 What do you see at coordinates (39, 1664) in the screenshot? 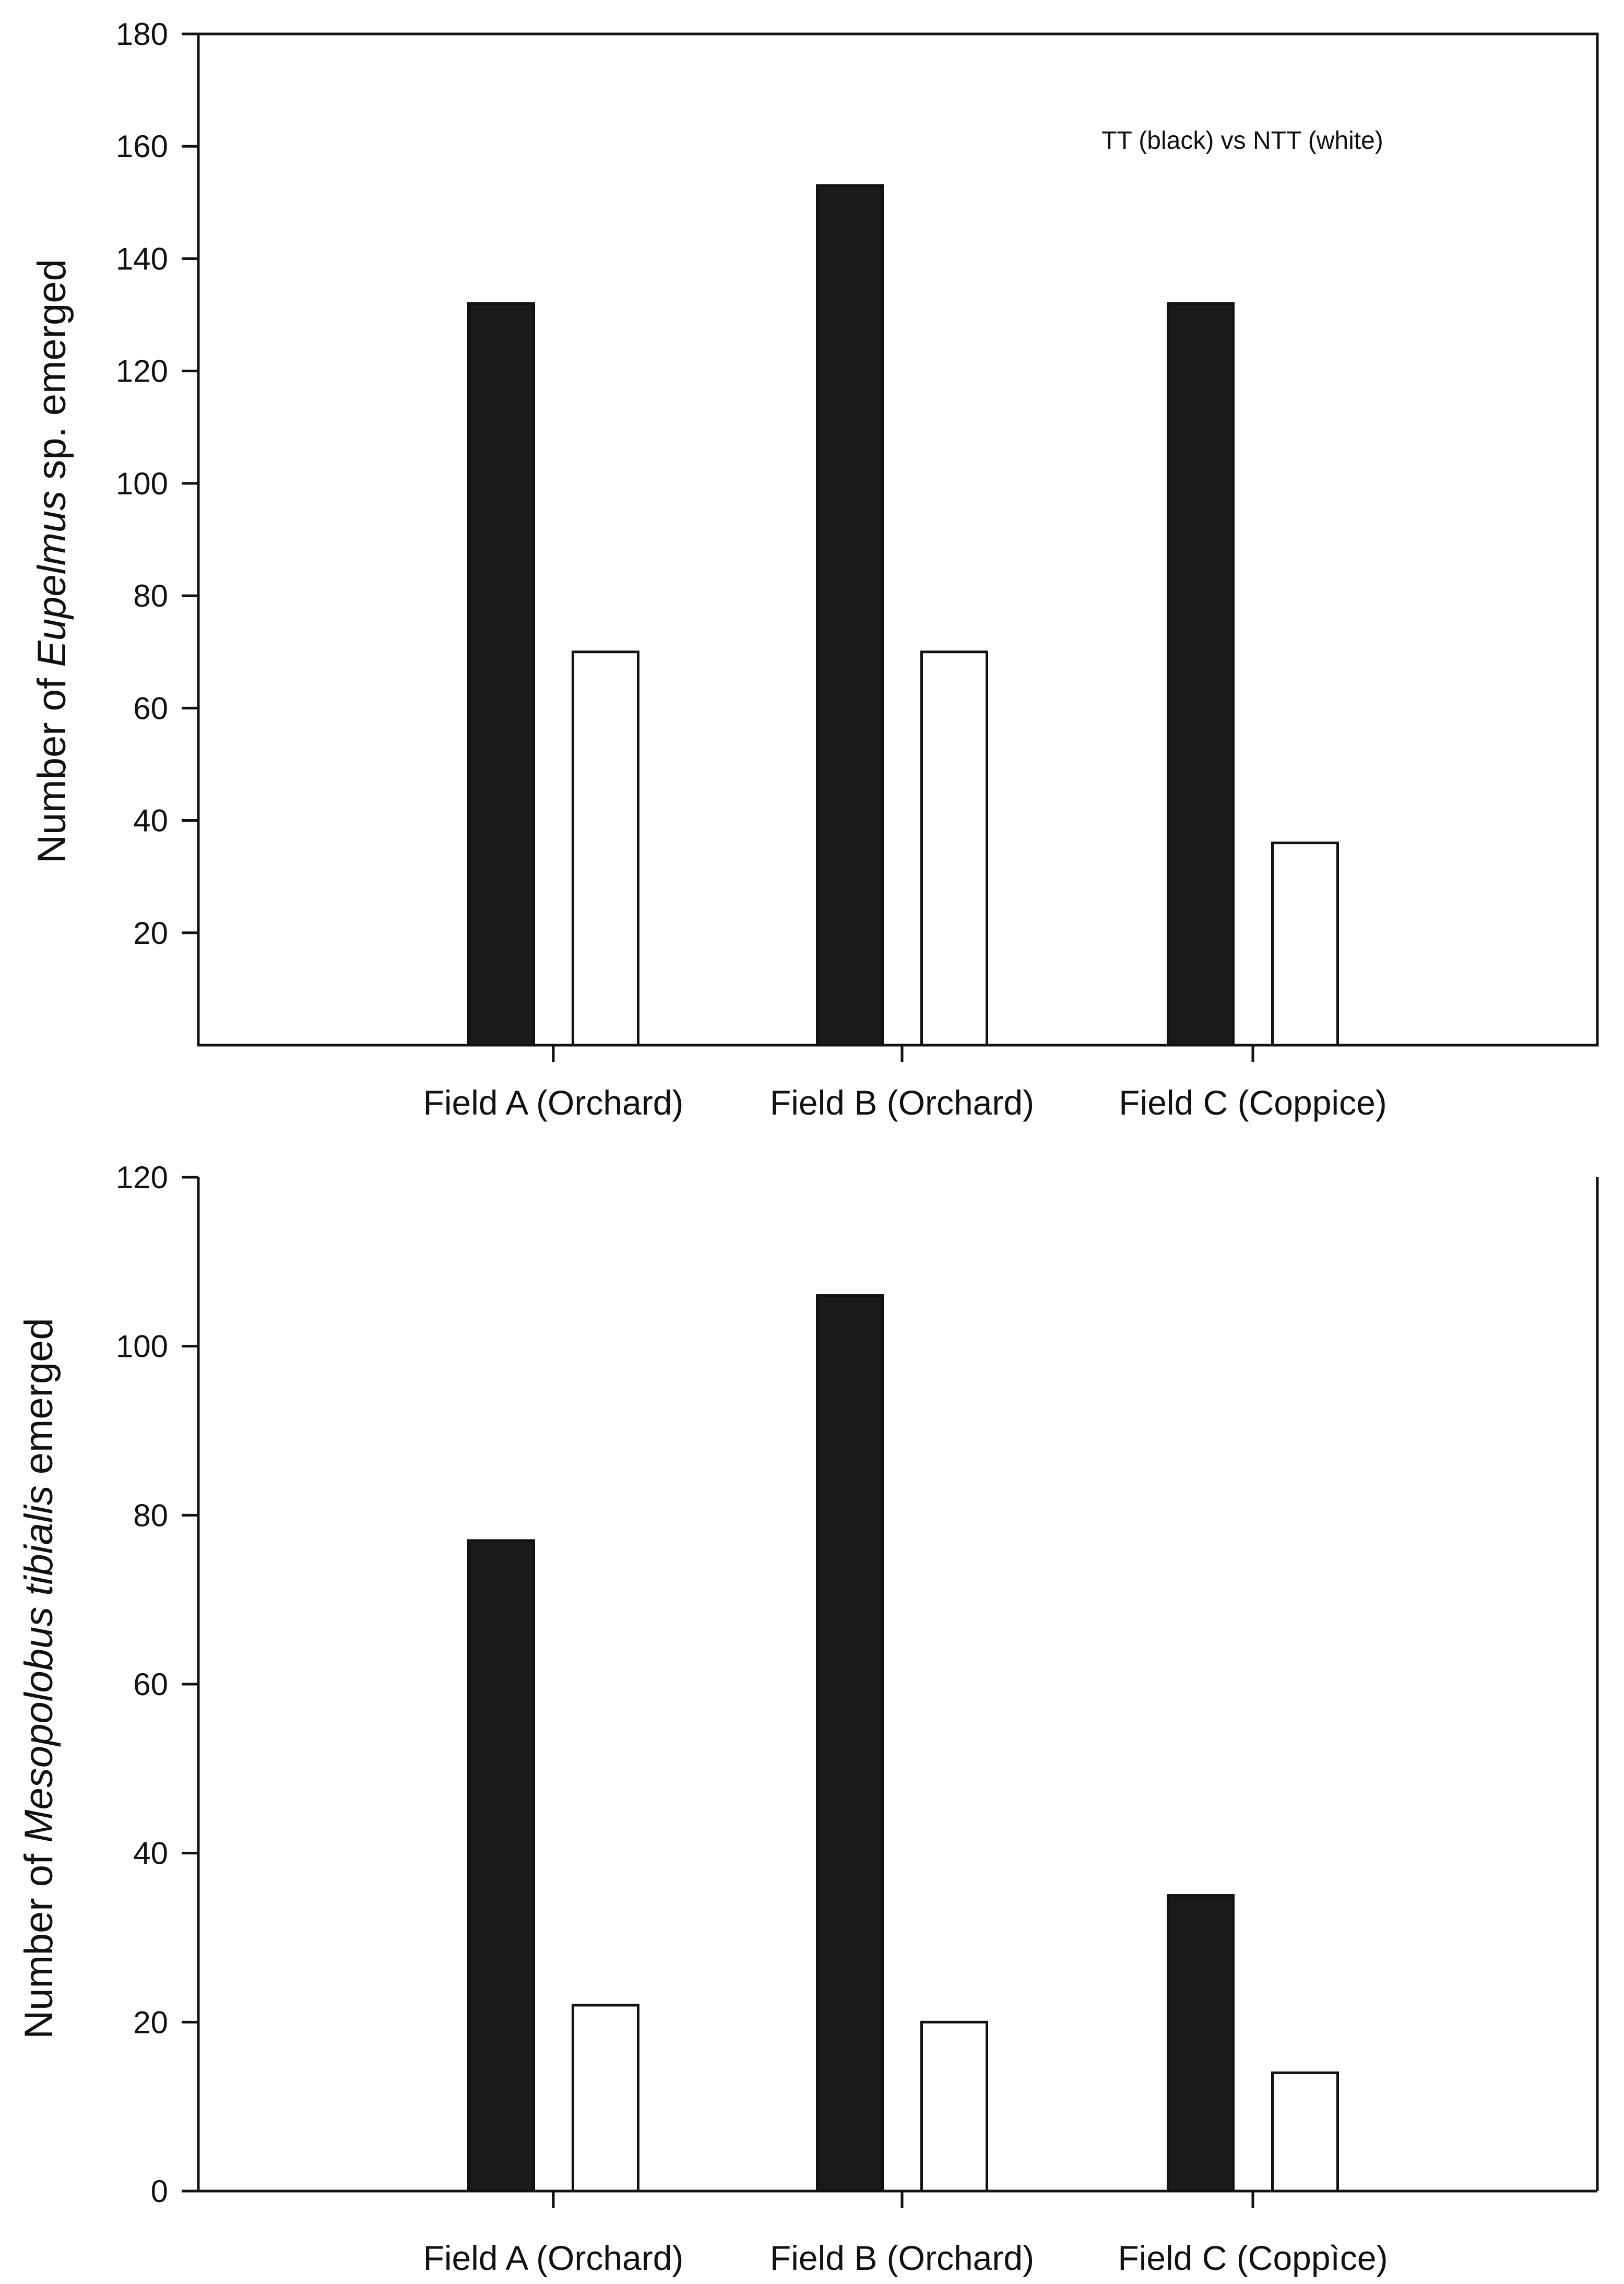
I see `y-axis-title-species: Mesopolobus tibialis` at bounding box center [39, 1664].